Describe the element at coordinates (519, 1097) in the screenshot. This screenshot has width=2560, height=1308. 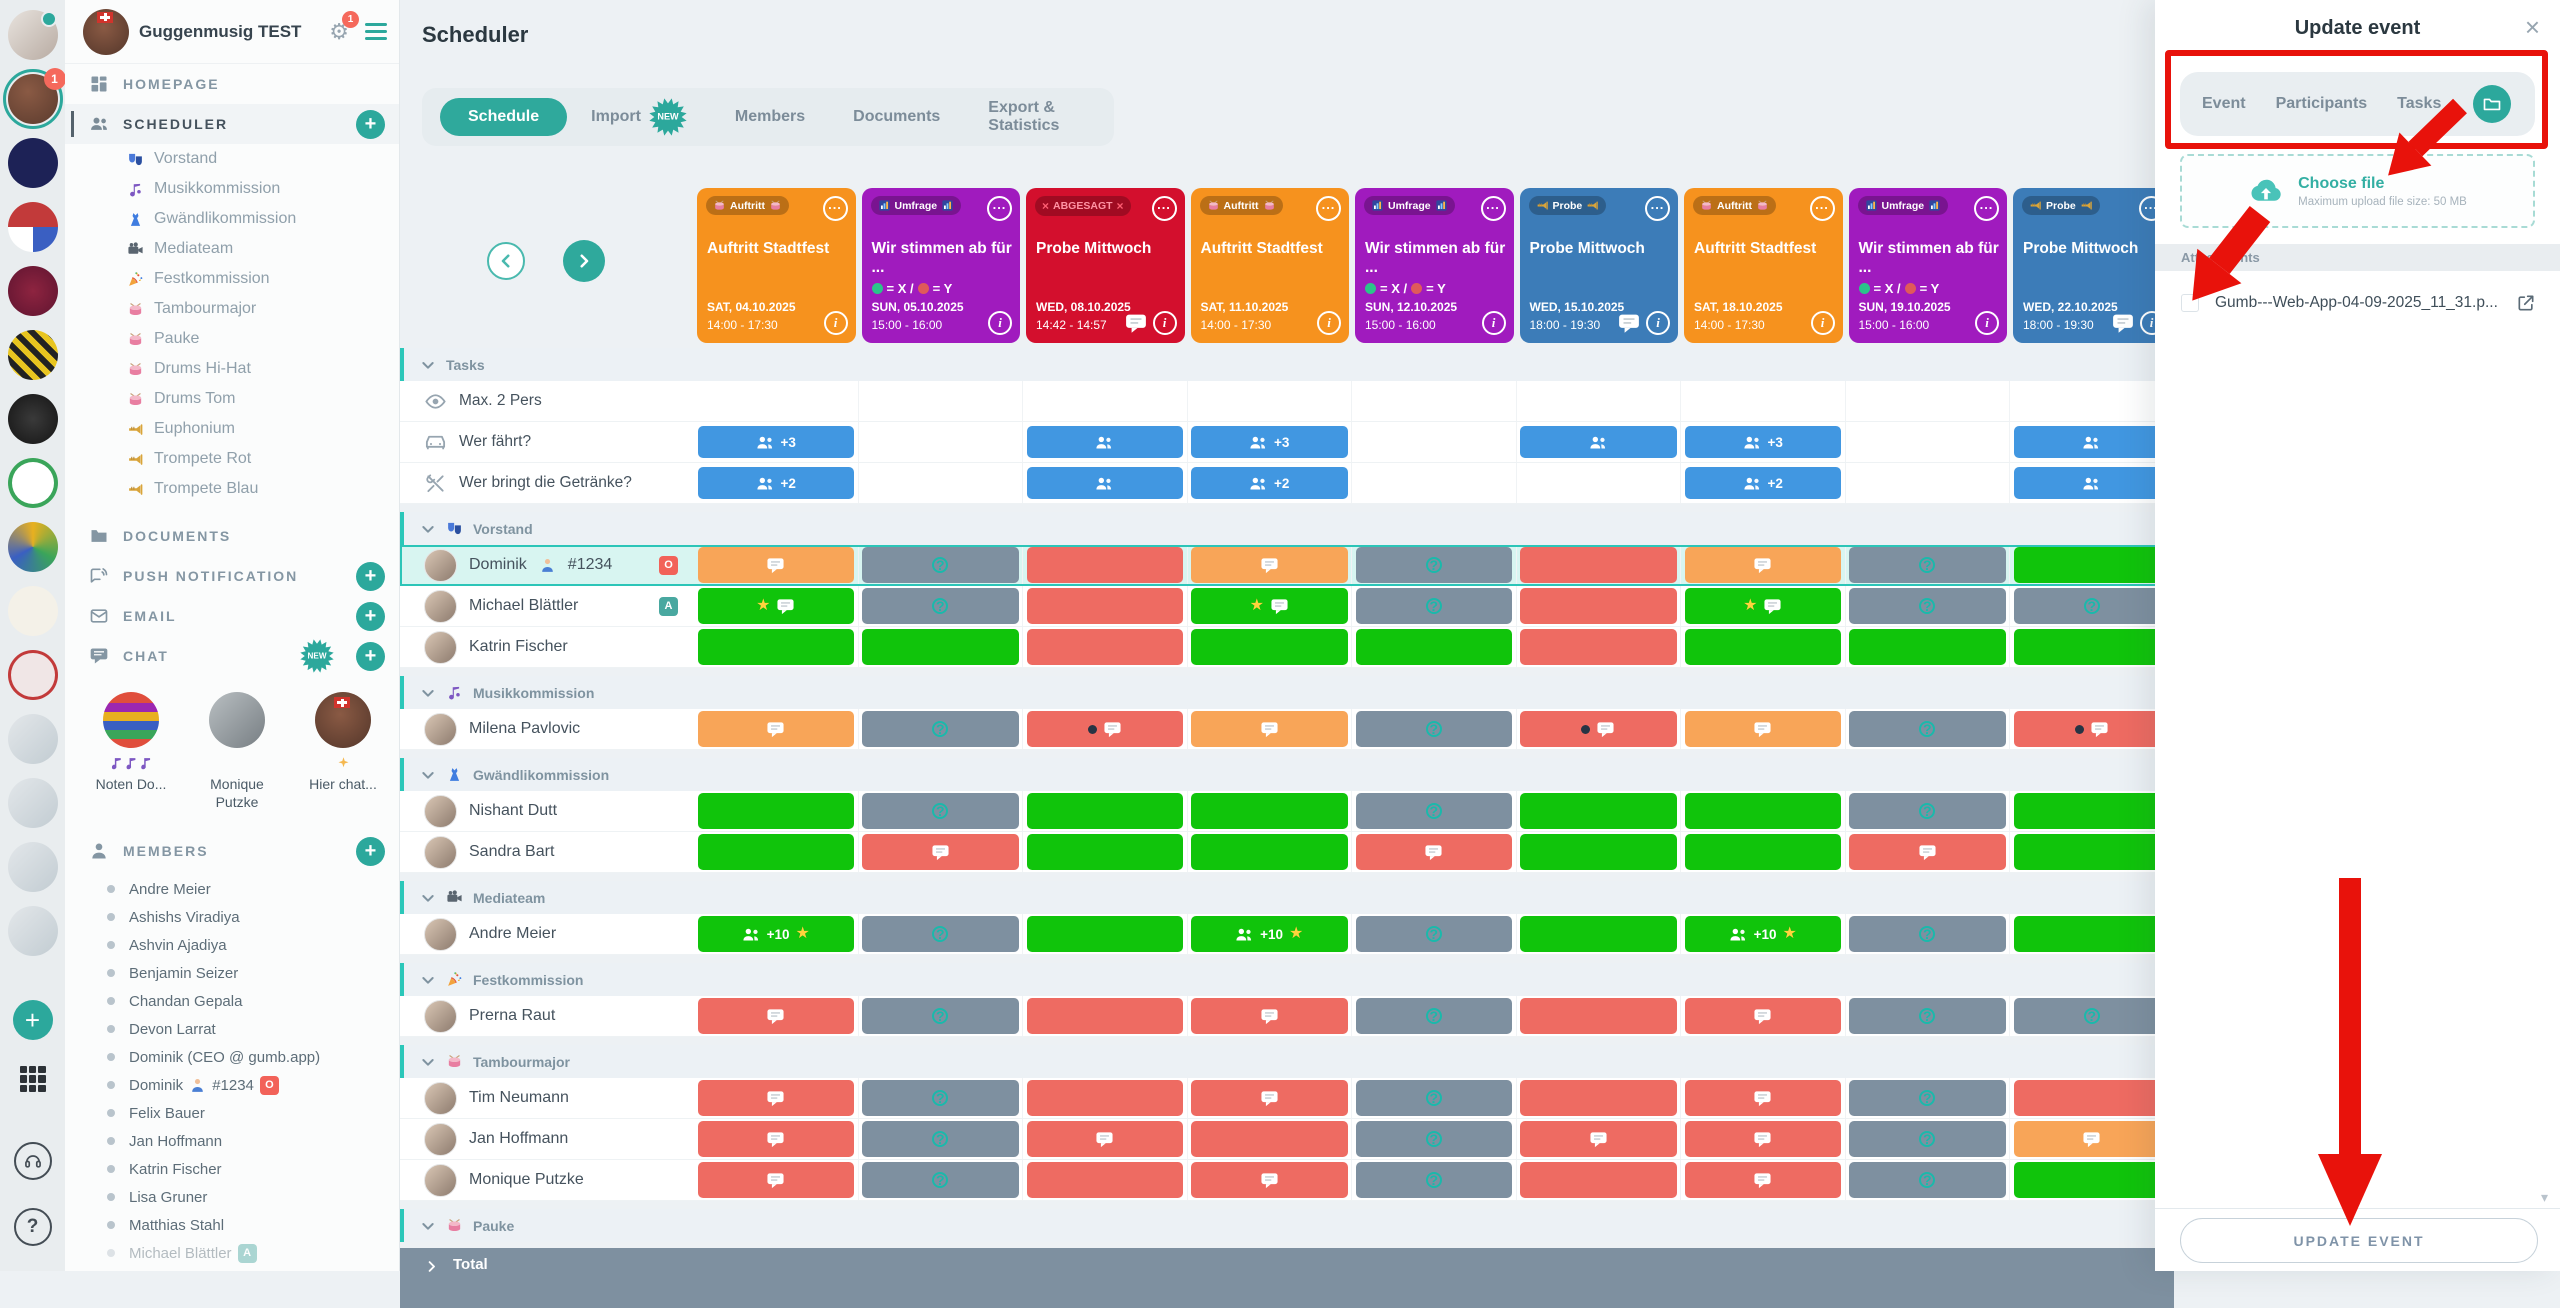
I see `member-name: Tim Neumann` at that location.